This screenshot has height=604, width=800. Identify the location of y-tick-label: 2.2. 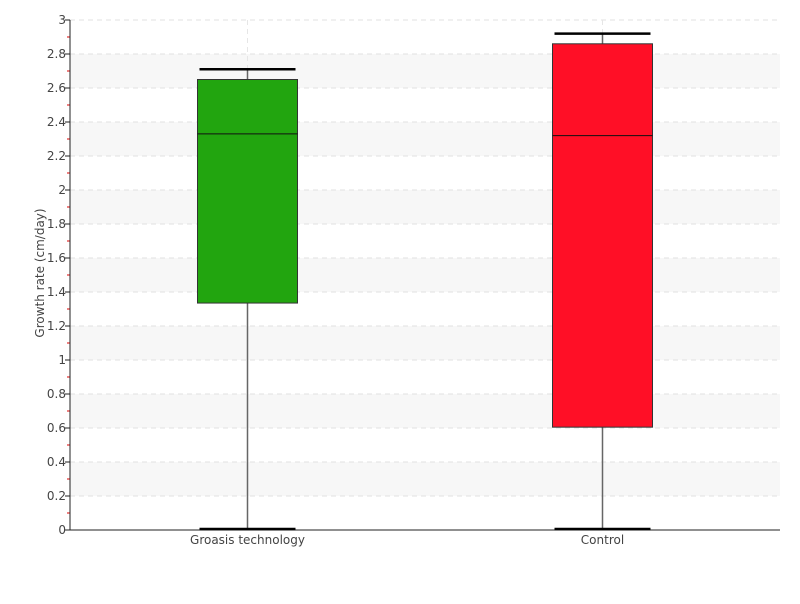
(56, 156).